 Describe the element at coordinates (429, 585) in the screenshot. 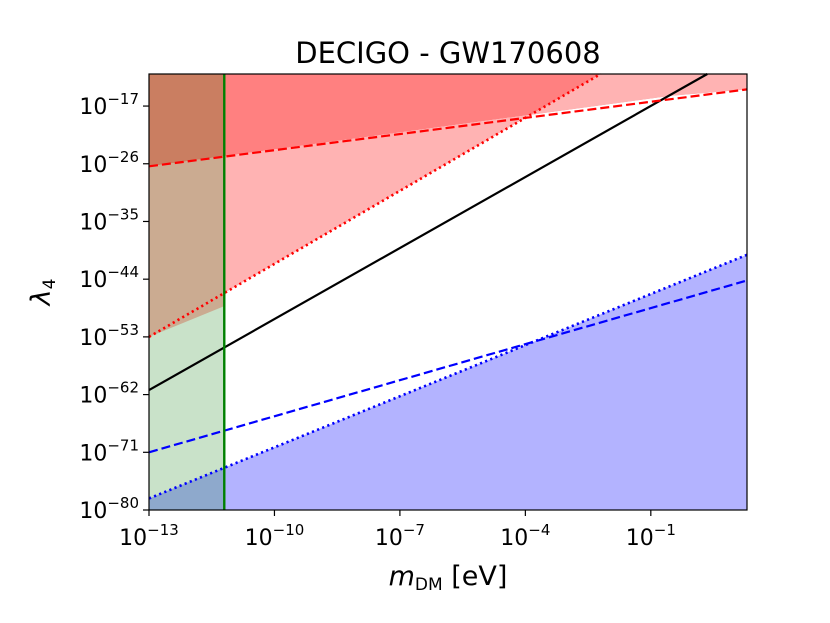

I see `x-label-subscript: DM` at that location.